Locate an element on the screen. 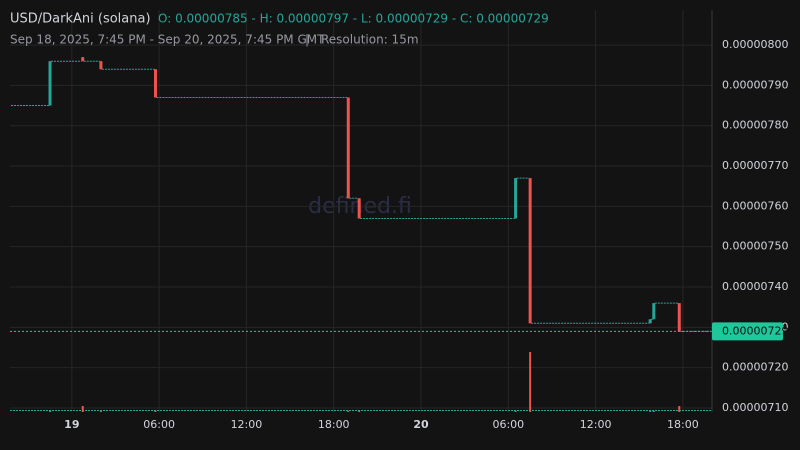 Image resolution: width=800 pixels, height=450 pixels. y-tick-label: 0.00000770 is located at coordinates (755, 165).